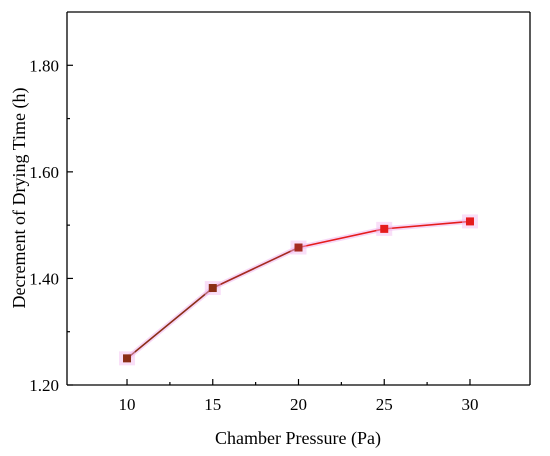 This screenshot has height=456, width=550. I want to click on x-tick-label: 15, so click(212, 404).